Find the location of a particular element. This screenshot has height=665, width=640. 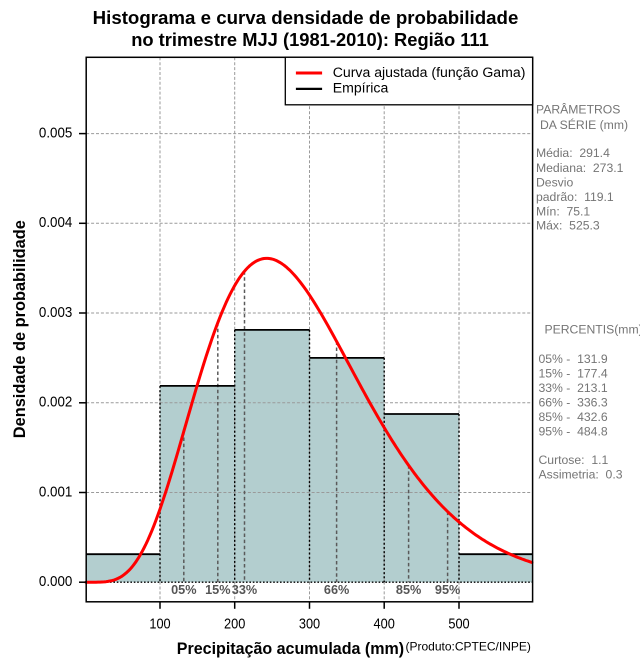

svg-text: 05% - 131.9 is located at coordinates (573, 359).